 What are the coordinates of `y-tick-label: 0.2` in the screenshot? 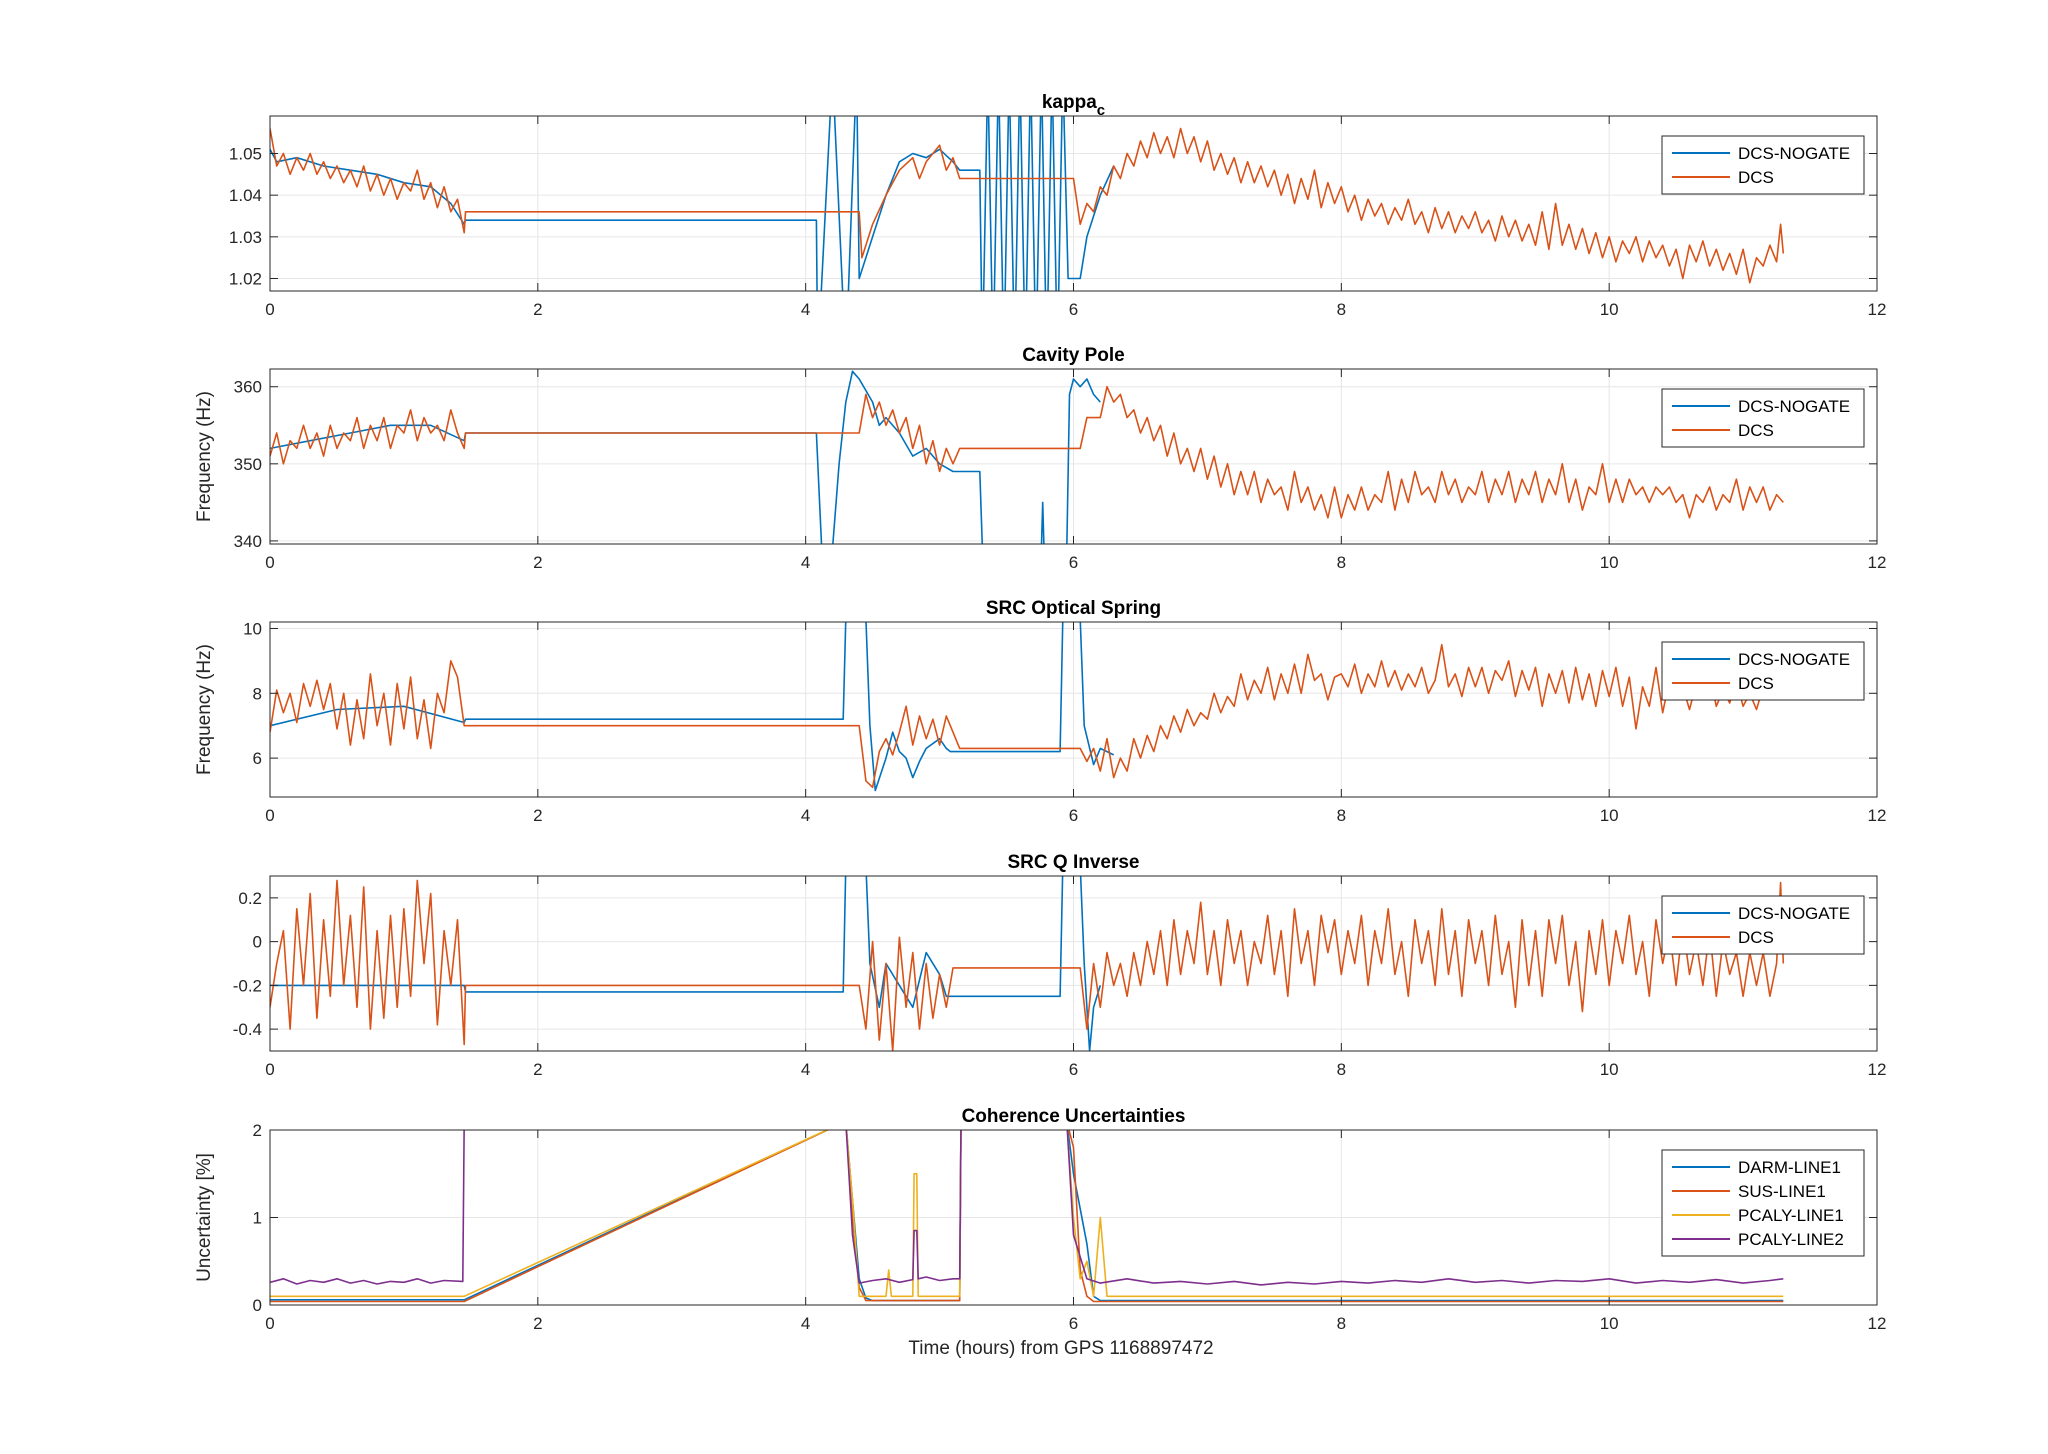 It's located at (250, 898).